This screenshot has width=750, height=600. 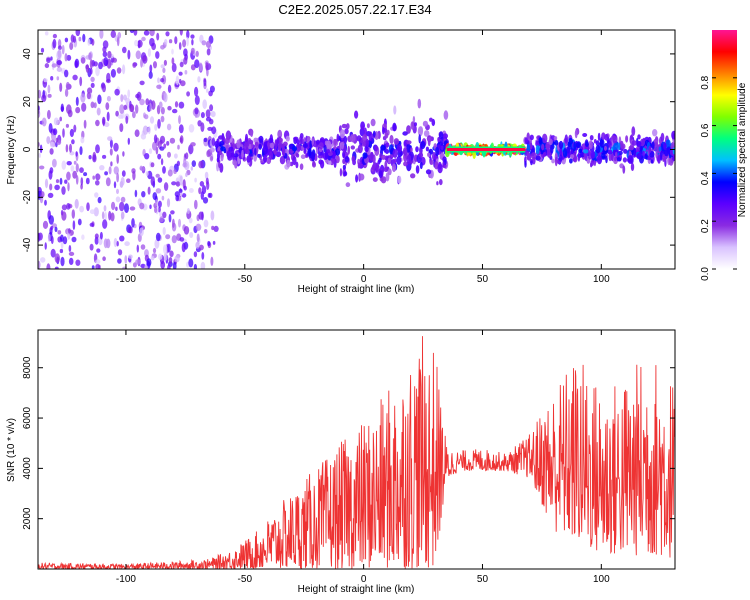 What do you see at coordinates (27, 468) in the screenshot?
I see `snr-ytick-label: 4000` at bounding box center [27, 468].